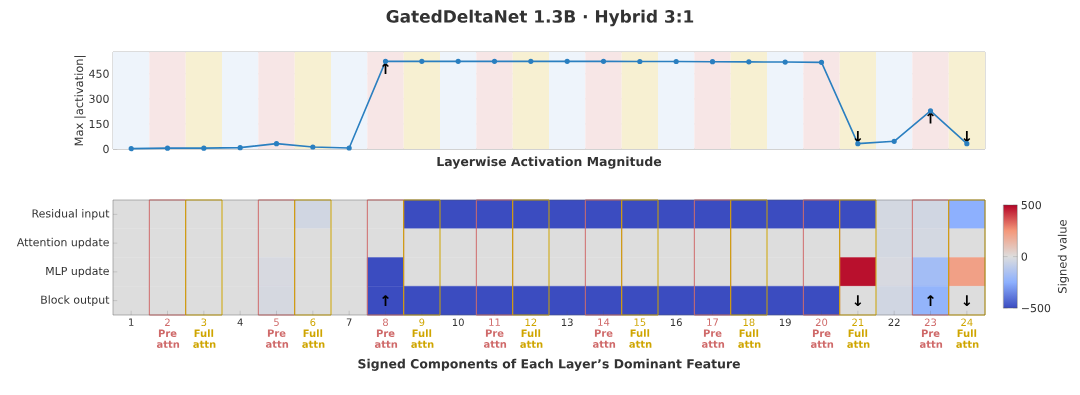 This screenshot has width=1080, height=395. Describe the element at coordinates (713, 333) in the screenshot. I see `x-tick-label: 17 Pre attn` at that location.